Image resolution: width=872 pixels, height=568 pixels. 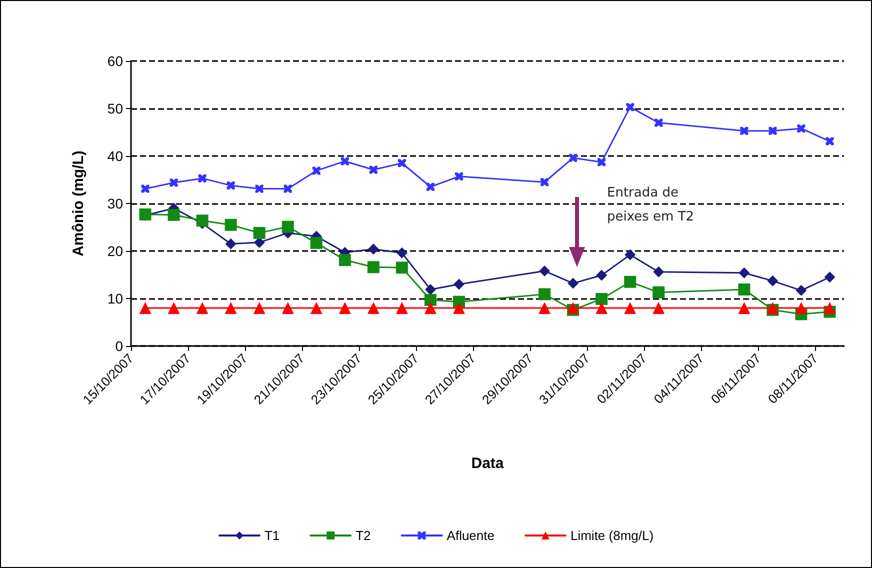 What do you see at coordinates (115, 204) in the screenshot?
I see `y-tick-label: 30` at bounding box center [115, 204].